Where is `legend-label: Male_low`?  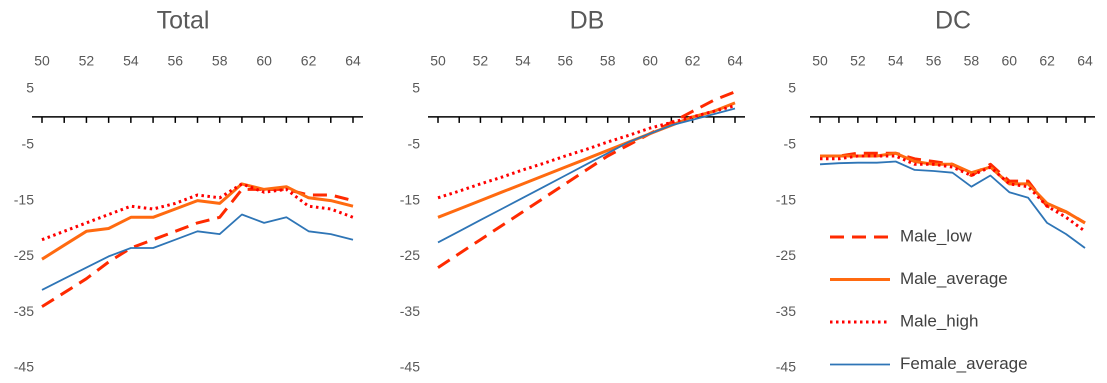
legend-label: Male_low is located at coordinates (936, 235).